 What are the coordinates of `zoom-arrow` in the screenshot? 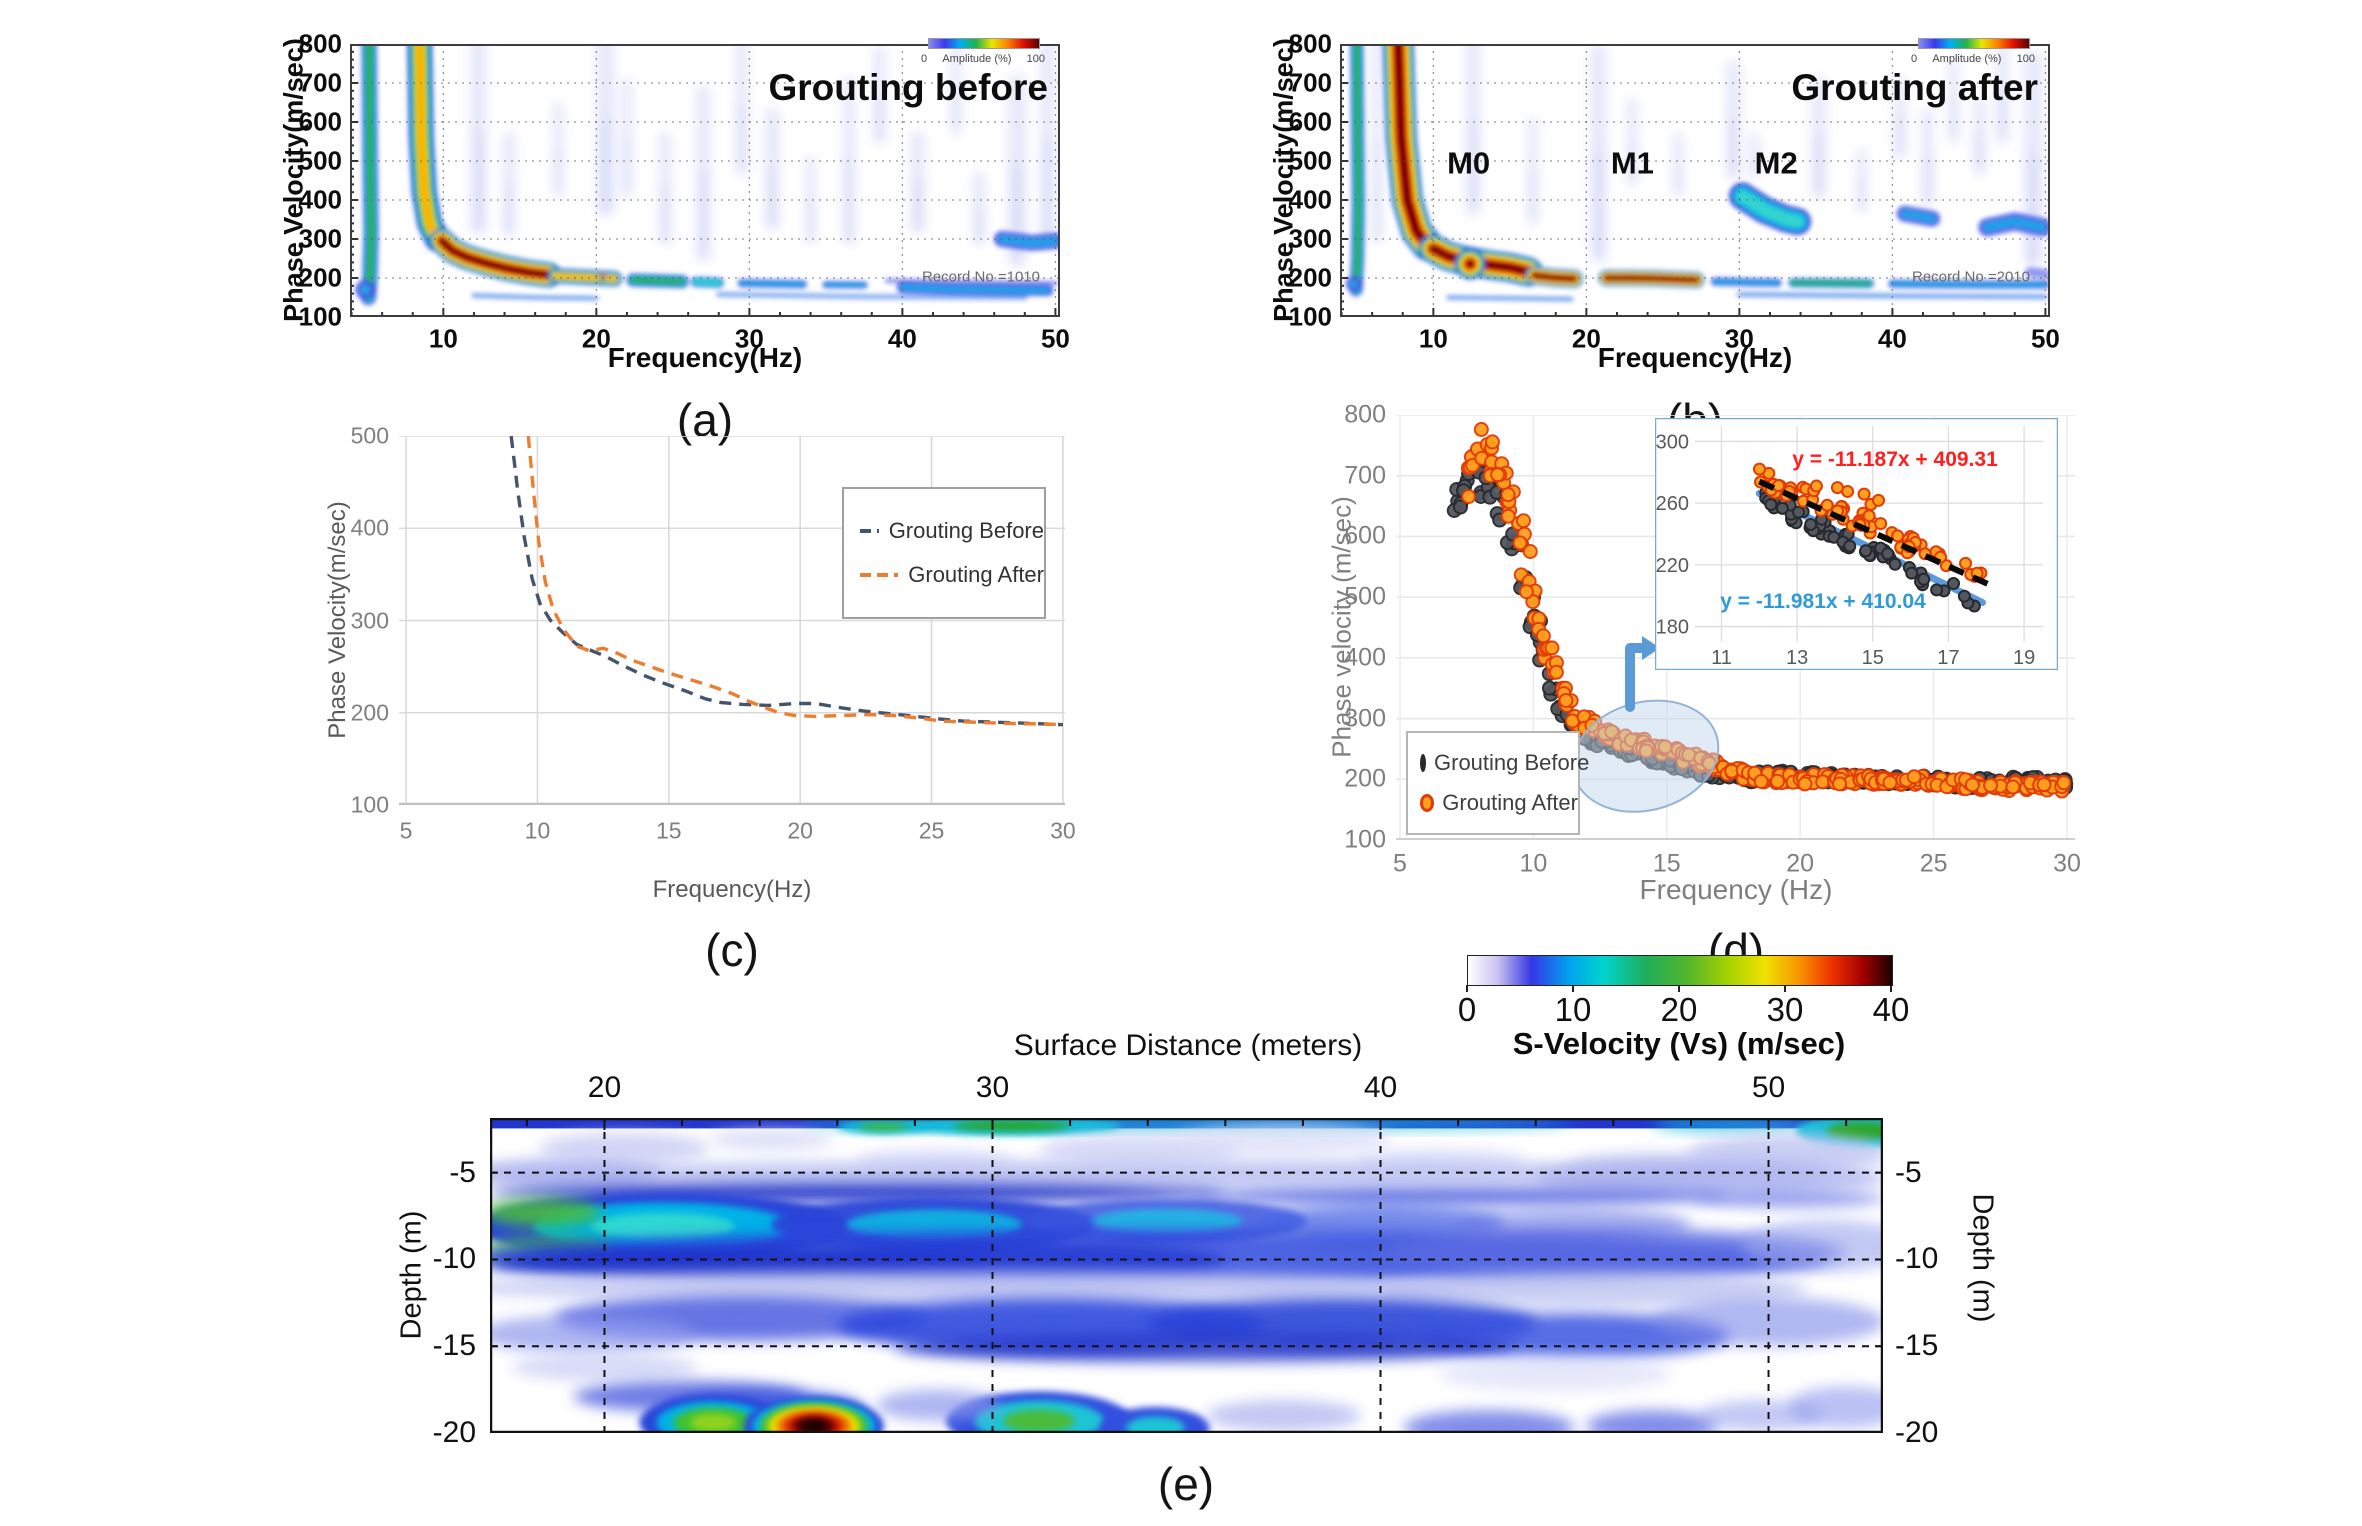 It's located at (1642, 674).